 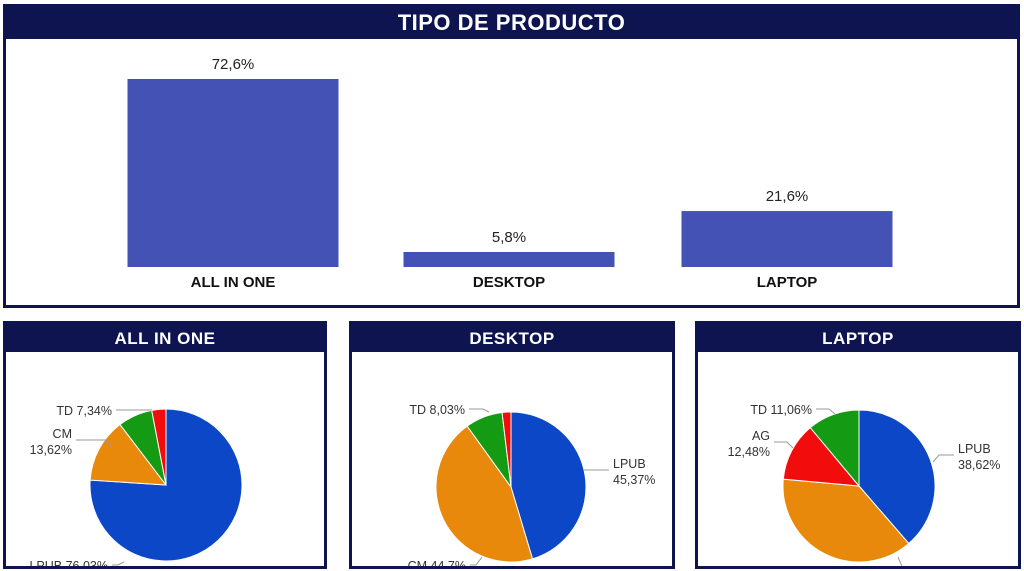 What do you see at coordinates (509, 259) in the screenshot?
I see `bar-desktop` at bounding box center [509, 259].